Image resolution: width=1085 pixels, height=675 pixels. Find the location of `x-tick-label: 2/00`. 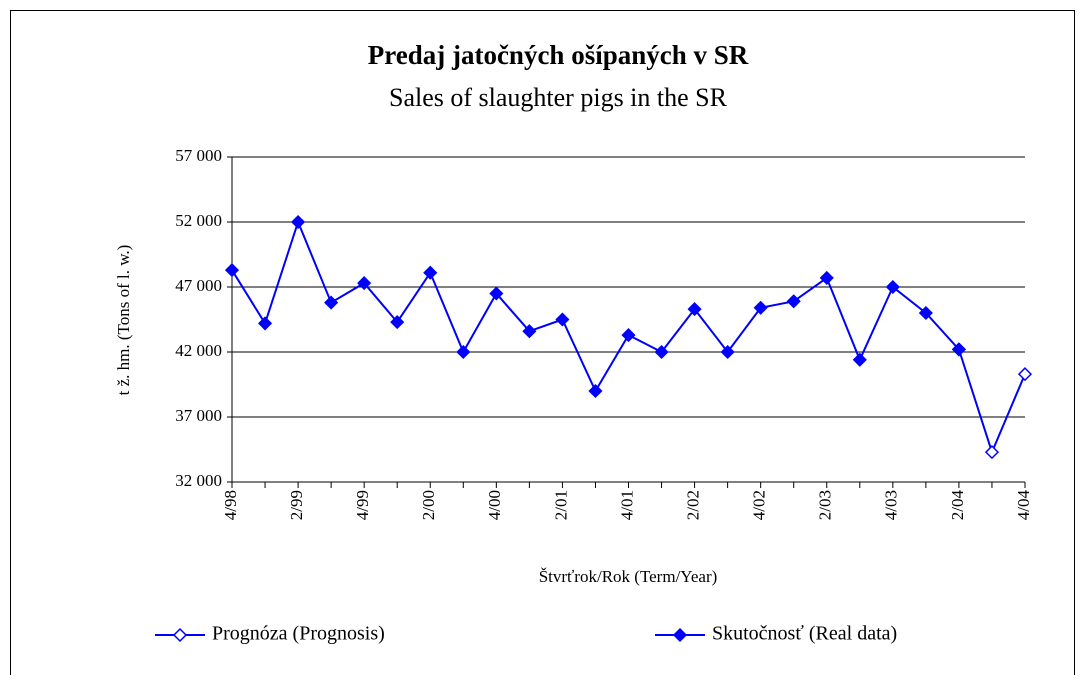

x-tick-label: 2/00 is located at coordinates (428, 505).